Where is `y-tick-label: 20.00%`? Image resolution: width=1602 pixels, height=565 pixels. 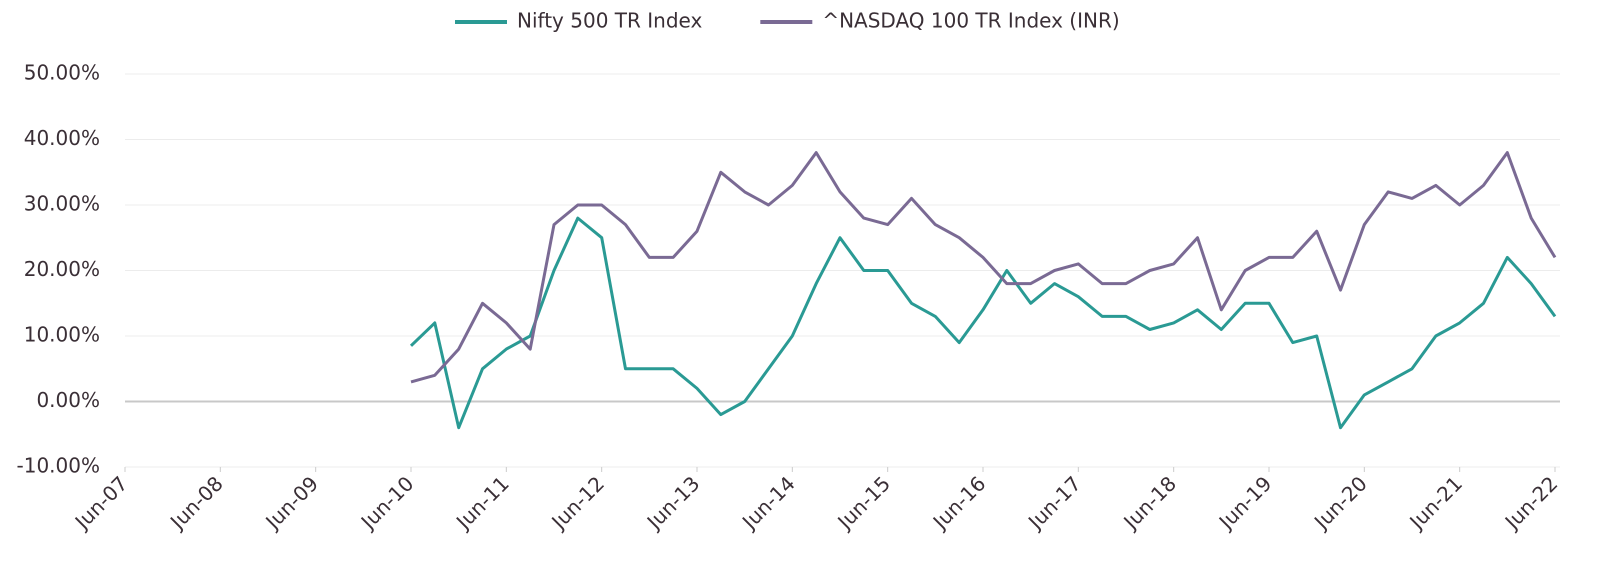 y-tick-label: 20.00% is located at coordinates (62, 269).